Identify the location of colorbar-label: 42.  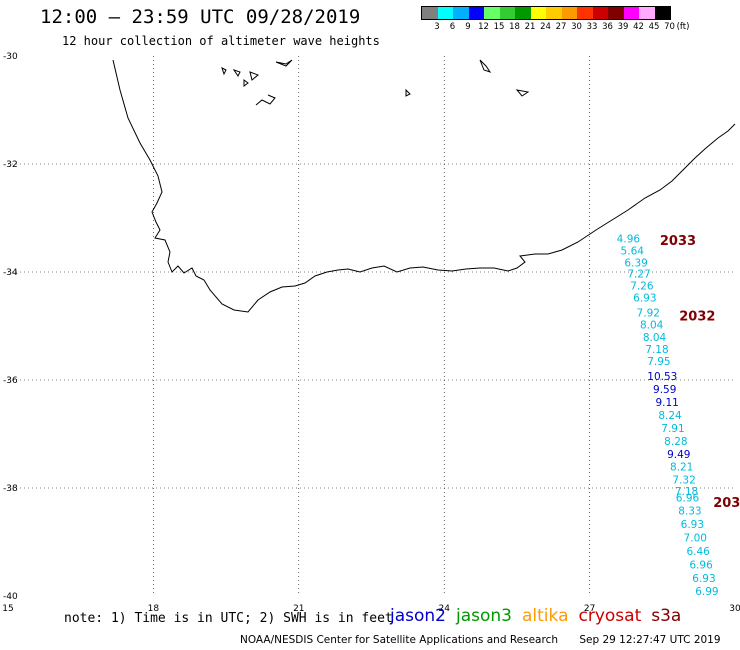
(638, 27).